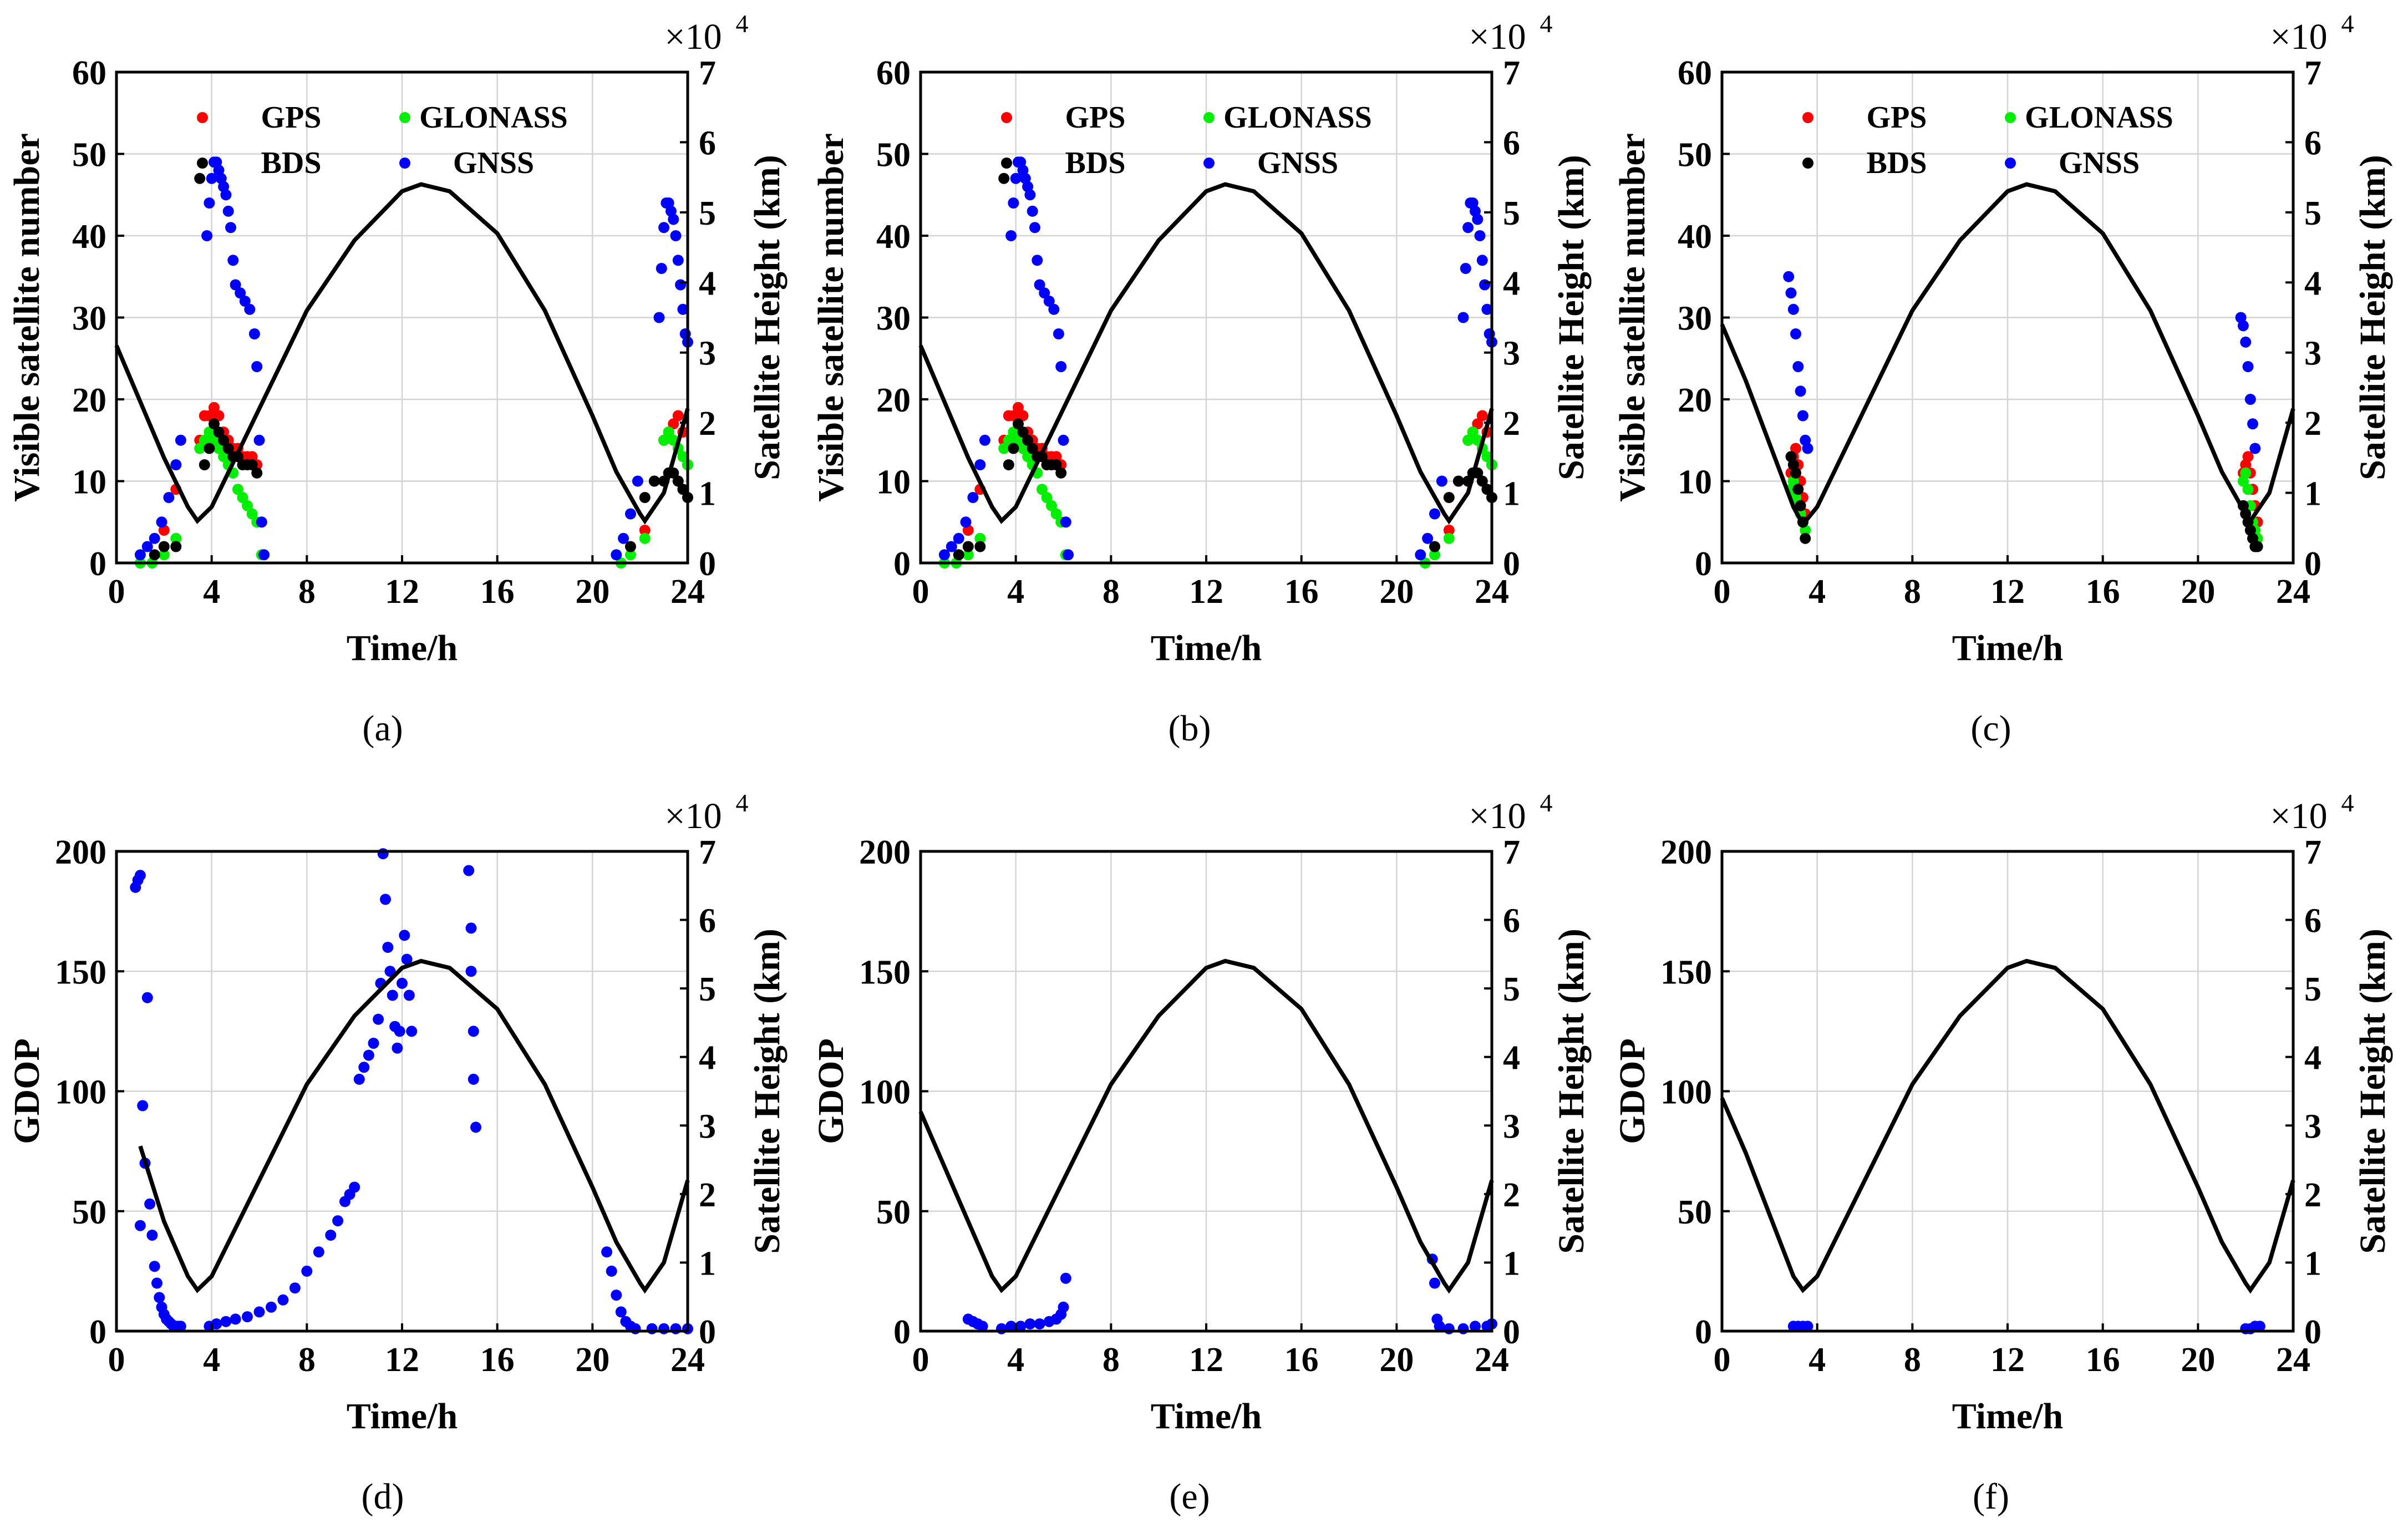 The image size is (2408, 1533). What do you see at coordinates (497, 592) in the screenshot?
I see `x-tick-label: 16` at bounding box center [497, 592].